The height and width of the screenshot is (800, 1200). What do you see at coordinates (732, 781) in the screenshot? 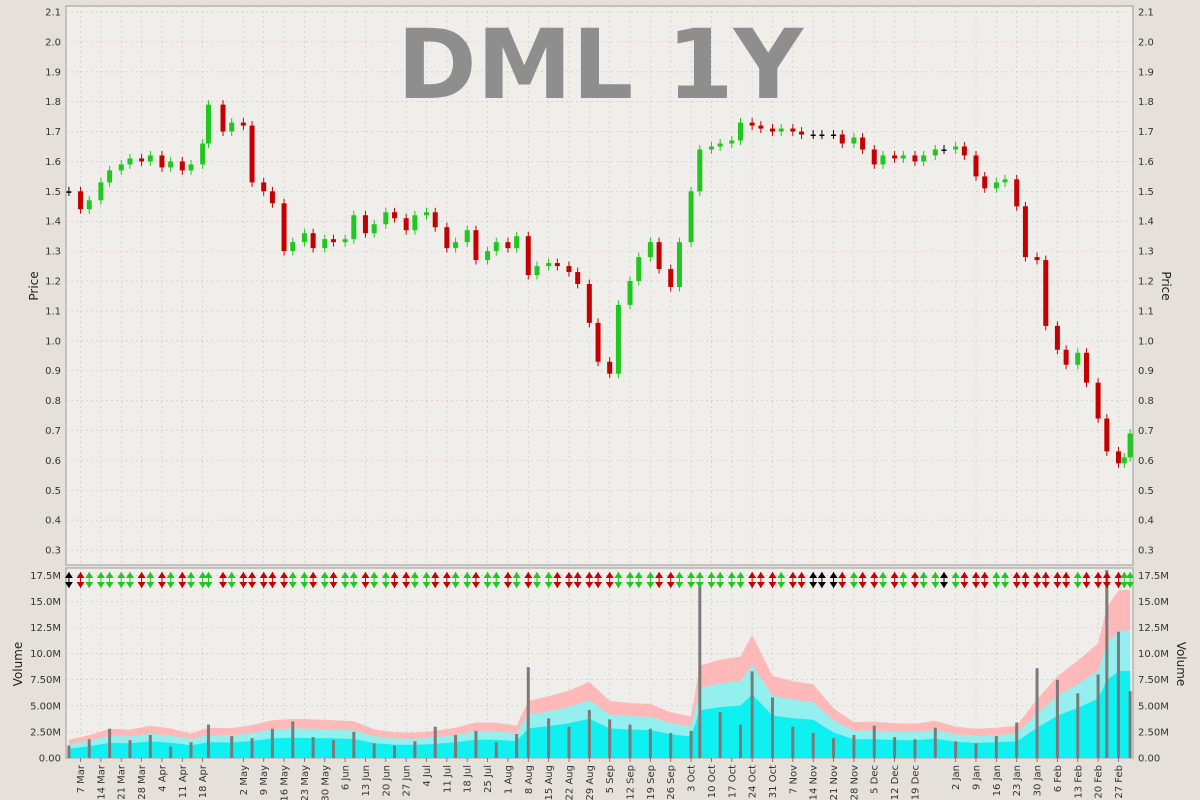
I see `x-tick-label: 17 Oct` at bounding box center [732, 781].